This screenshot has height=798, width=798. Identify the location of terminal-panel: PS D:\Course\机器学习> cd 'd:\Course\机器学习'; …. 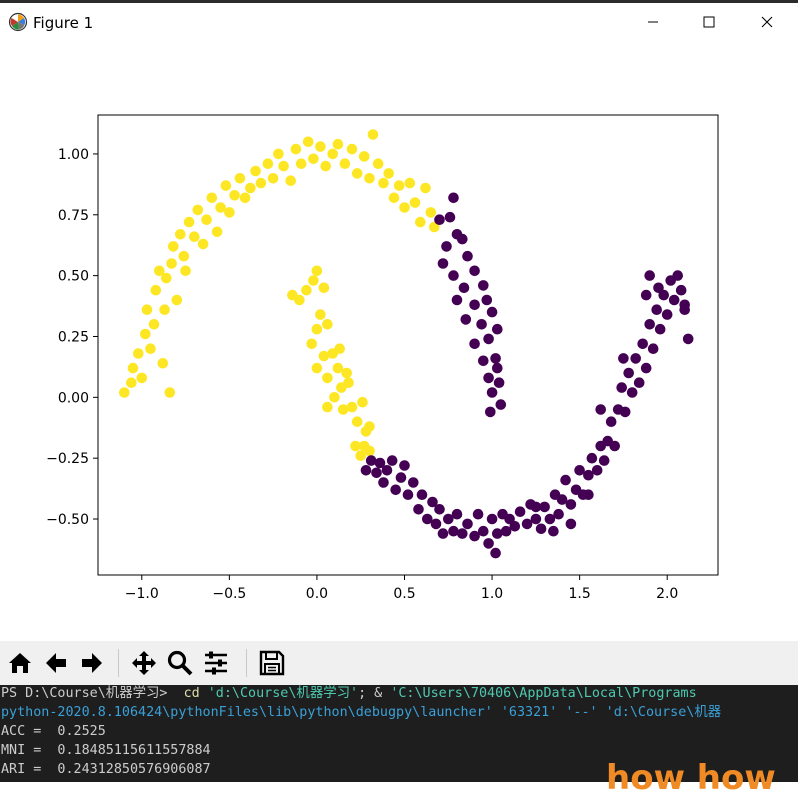
(399, 733).